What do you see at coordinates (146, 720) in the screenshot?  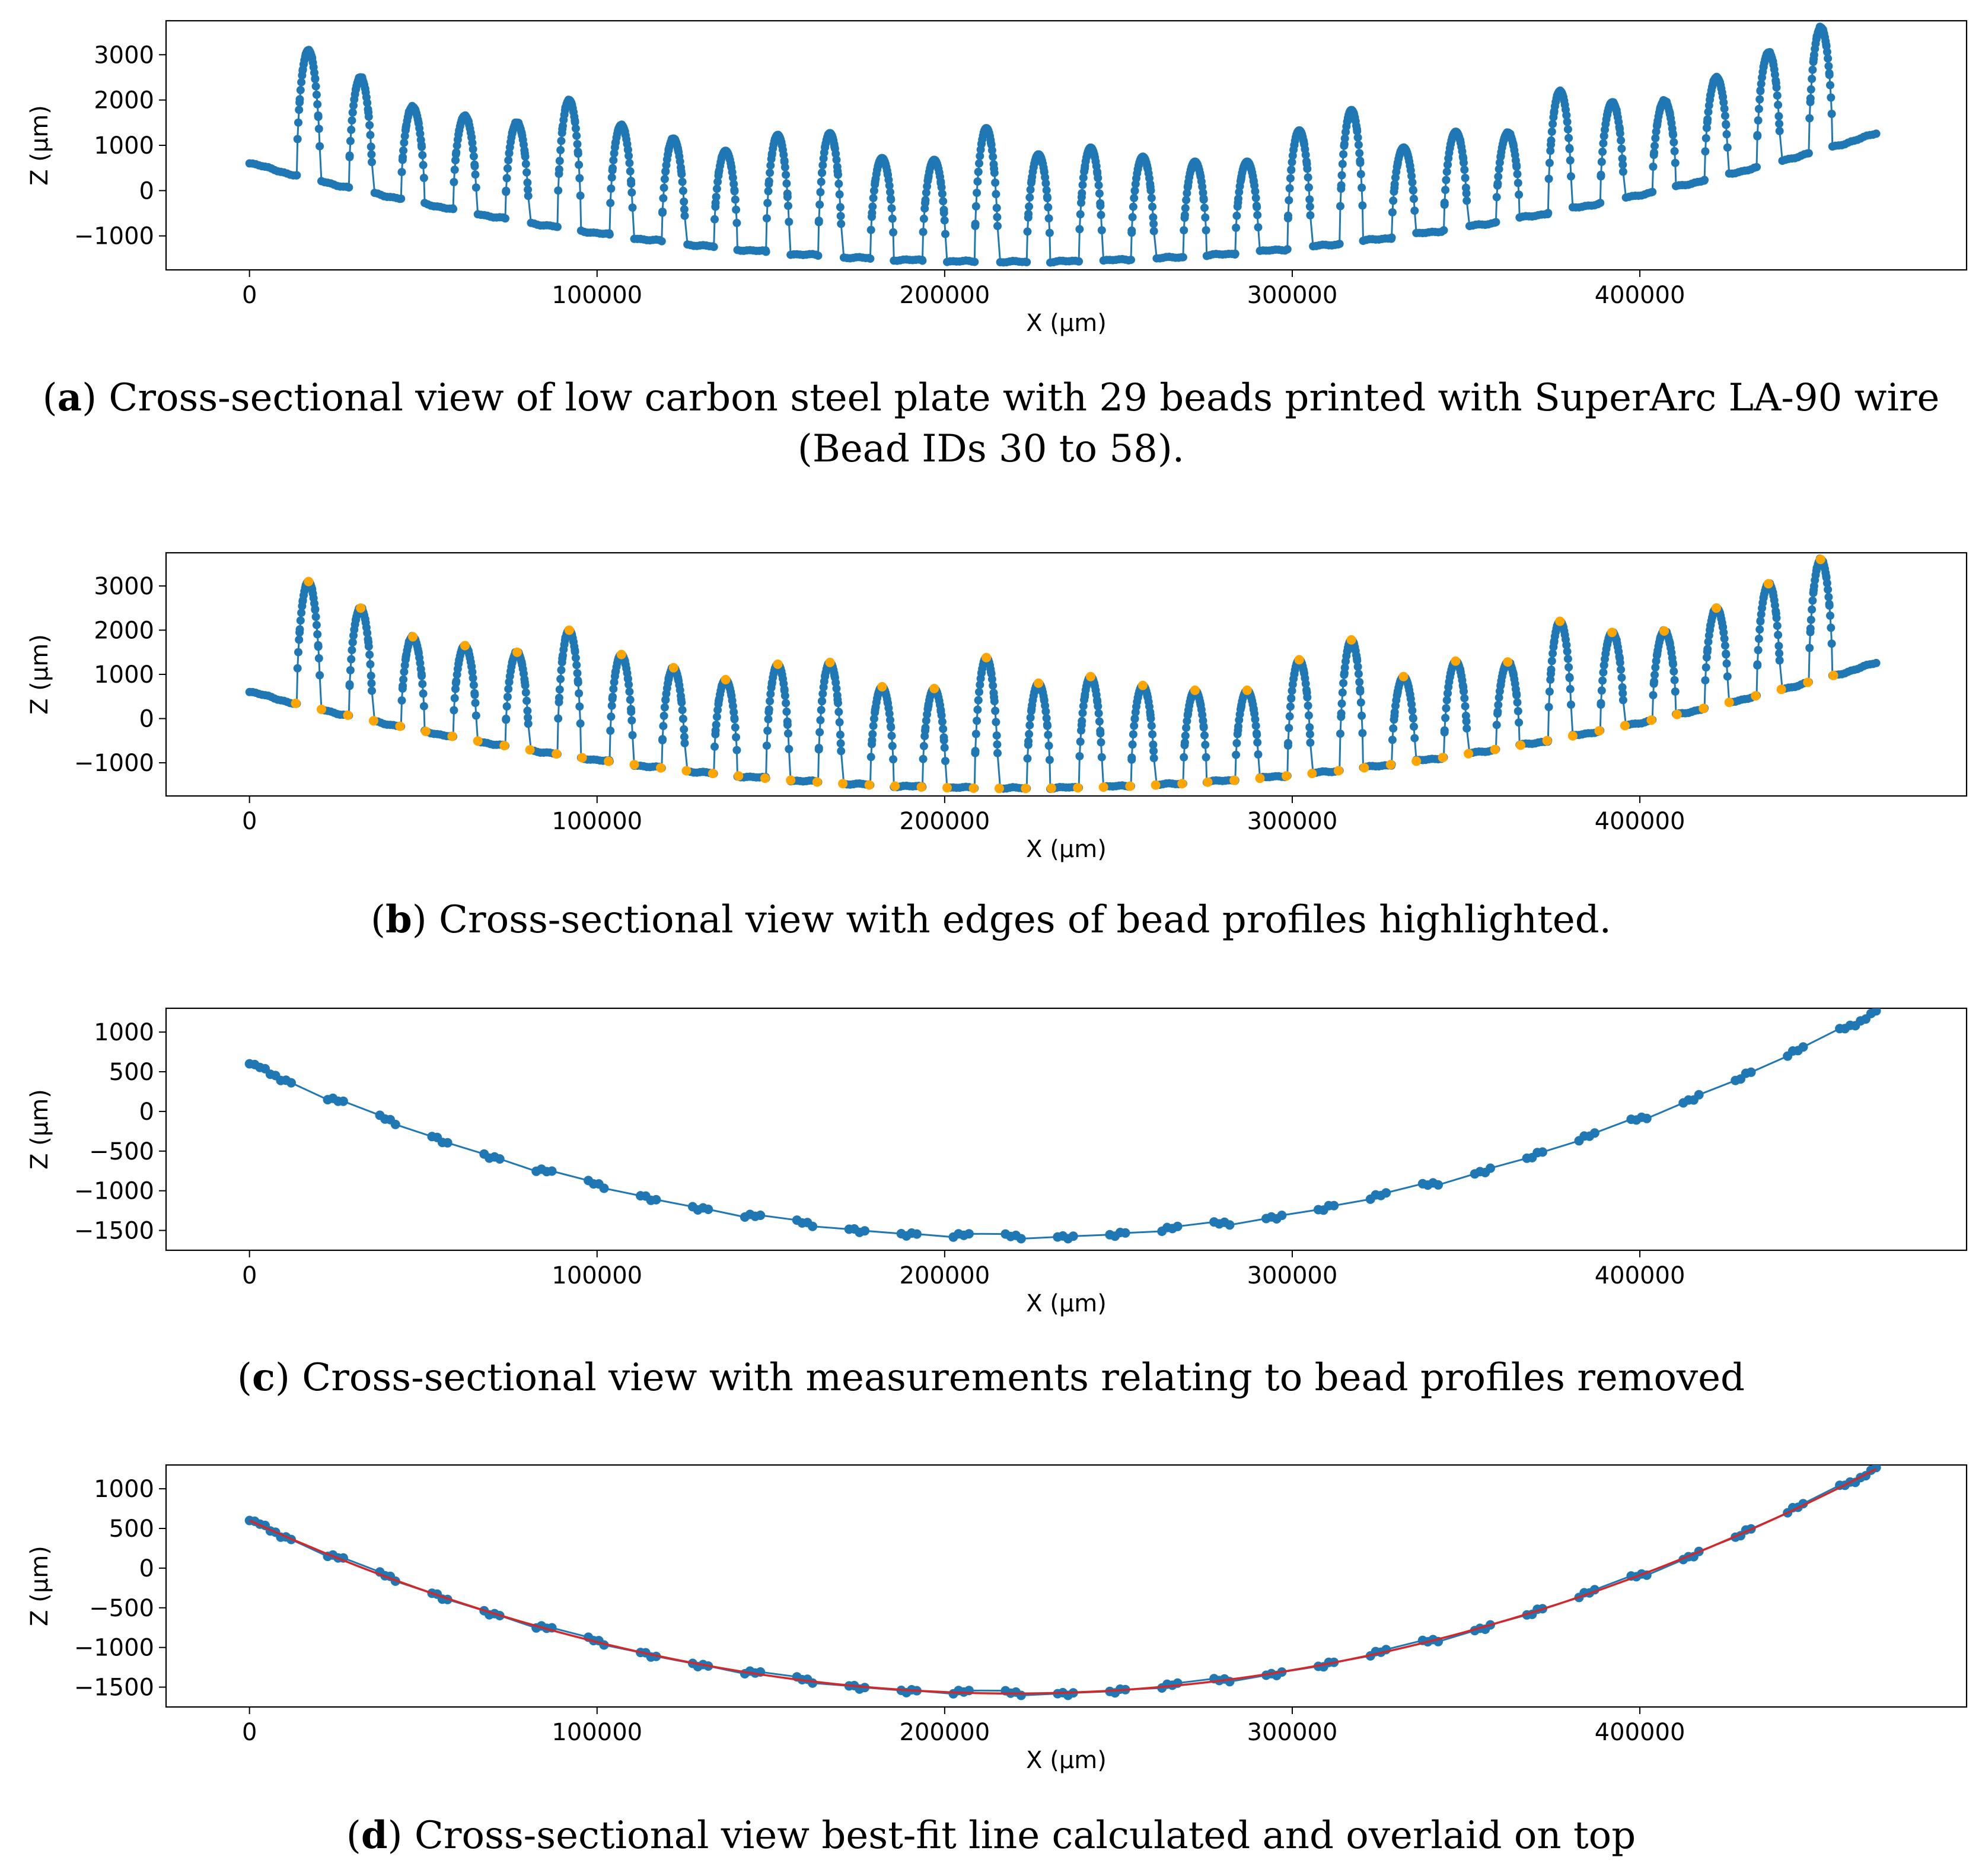 I see `y-tick-label: 0` at bounding box center [146, 720].